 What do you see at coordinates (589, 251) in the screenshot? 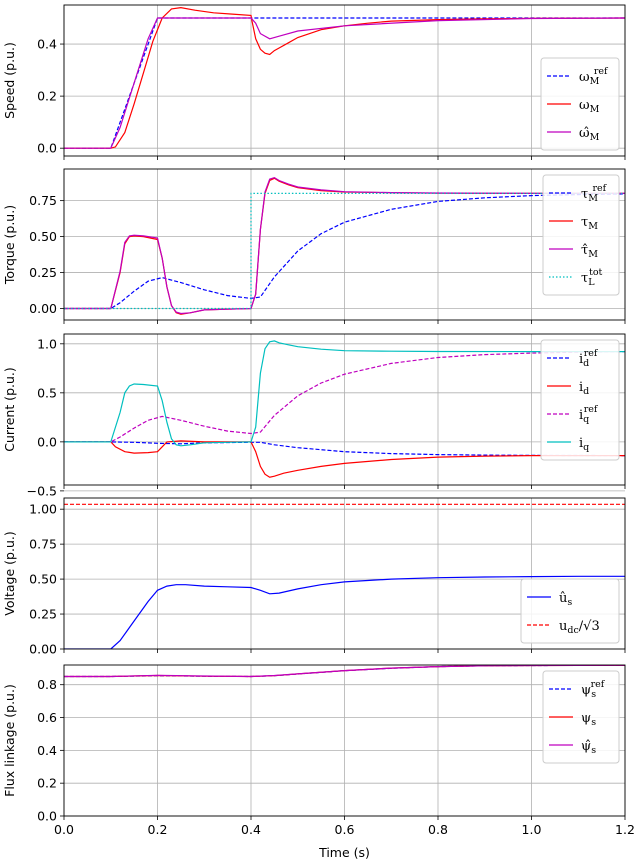
I see `legend-label: τ̂M` at bounding box center [589, 251].